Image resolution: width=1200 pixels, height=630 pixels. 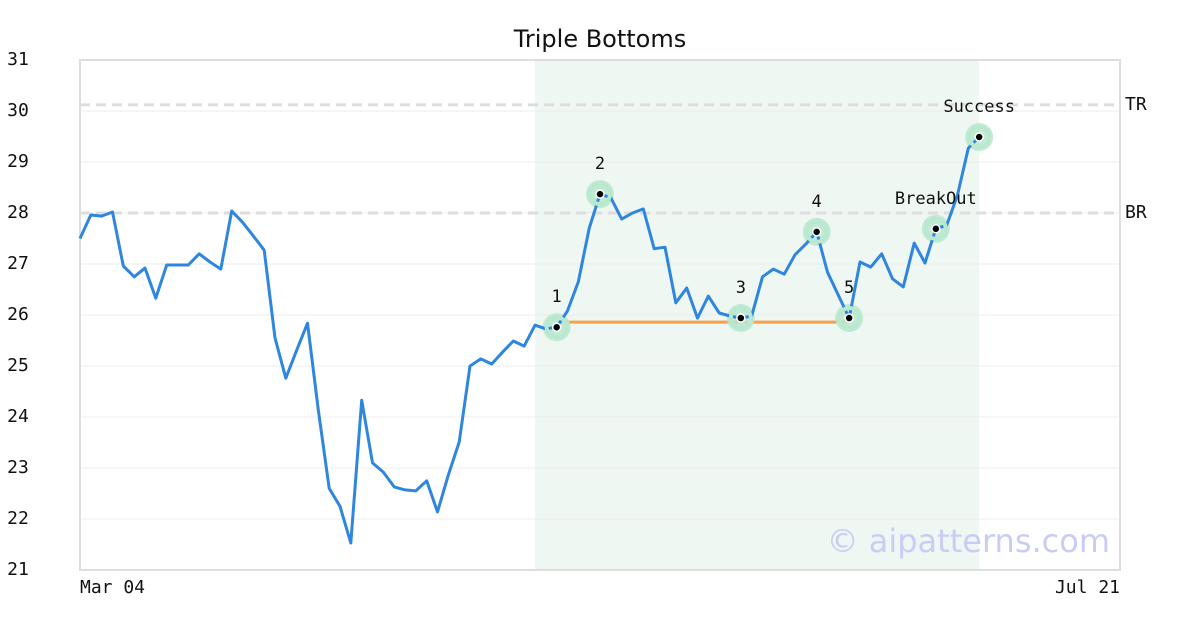 I want to click on marker-label: 1, so click(x=557, y=297).